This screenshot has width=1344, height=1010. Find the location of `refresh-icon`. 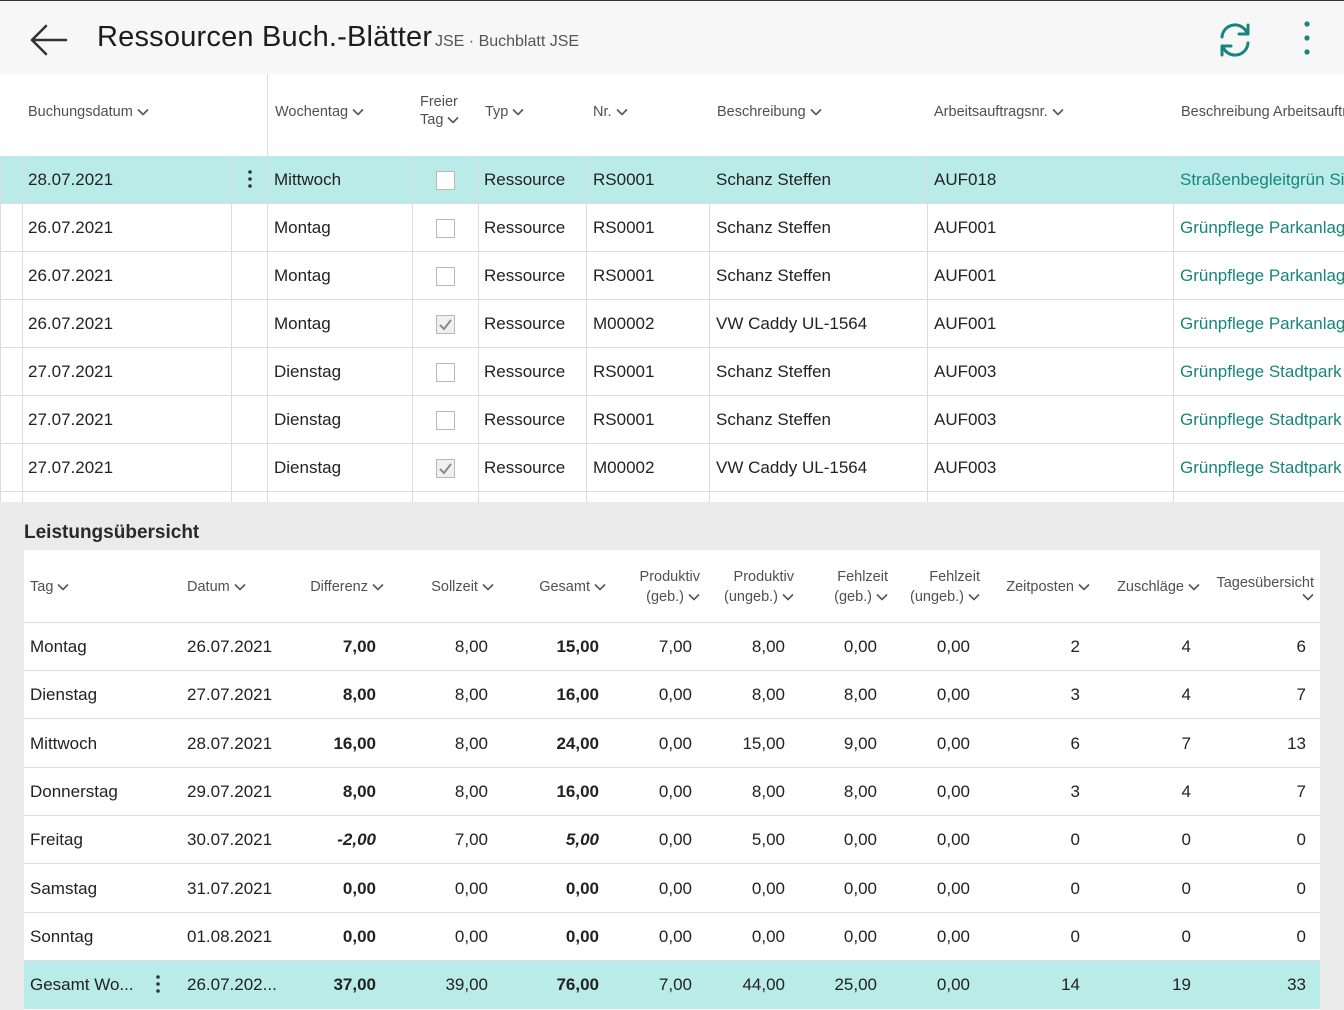

refresh-icon is located at coordinates (1235, 40).